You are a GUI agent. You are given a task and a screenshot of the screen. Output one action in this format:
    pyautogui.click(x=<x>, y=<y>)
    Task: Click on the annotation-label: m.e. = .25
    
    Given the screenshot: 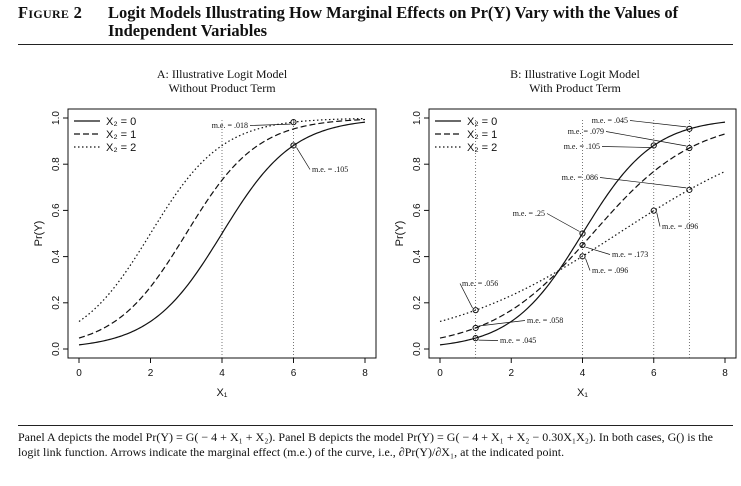 What is the action you would take?
    pyautogui.click(x=529, y=213)
    